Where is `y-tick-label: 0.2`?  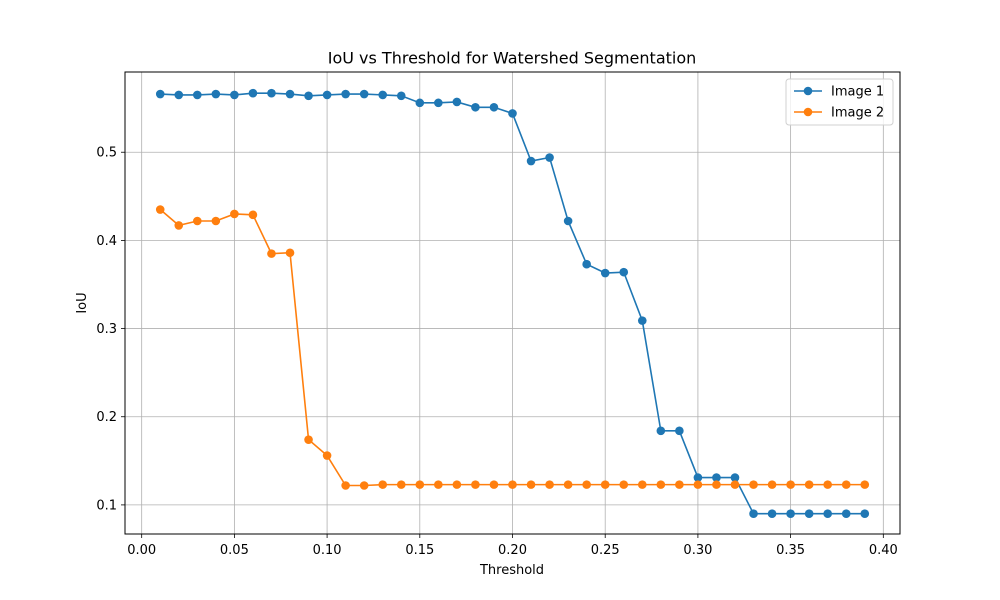
y-tick-label: 0.2 is located at coordinates (106, 417).